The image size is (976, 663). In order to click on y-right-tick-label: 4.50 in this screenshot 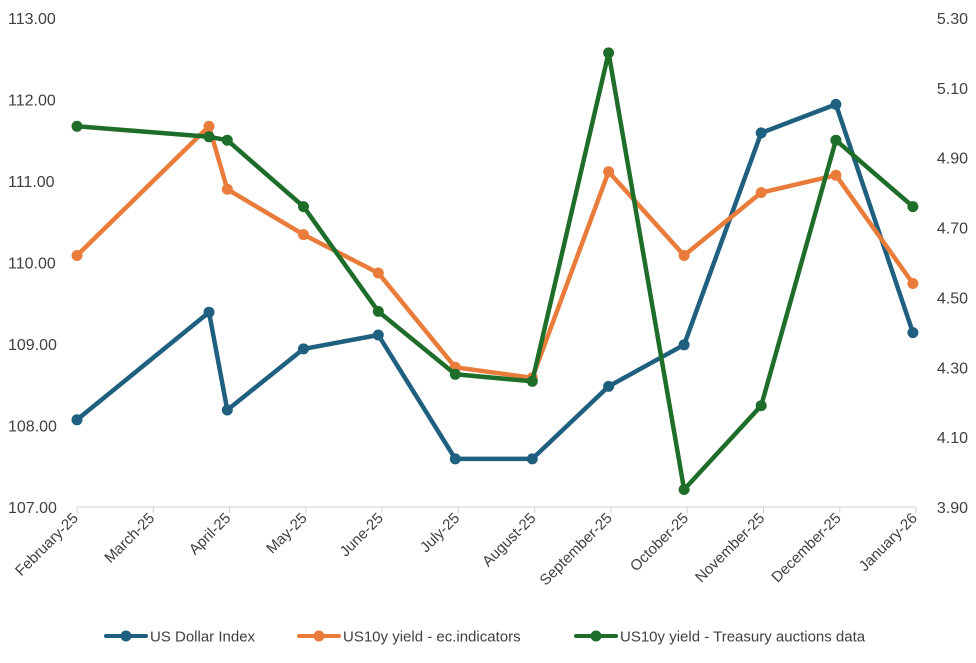, I will do `click(952, 298)`.